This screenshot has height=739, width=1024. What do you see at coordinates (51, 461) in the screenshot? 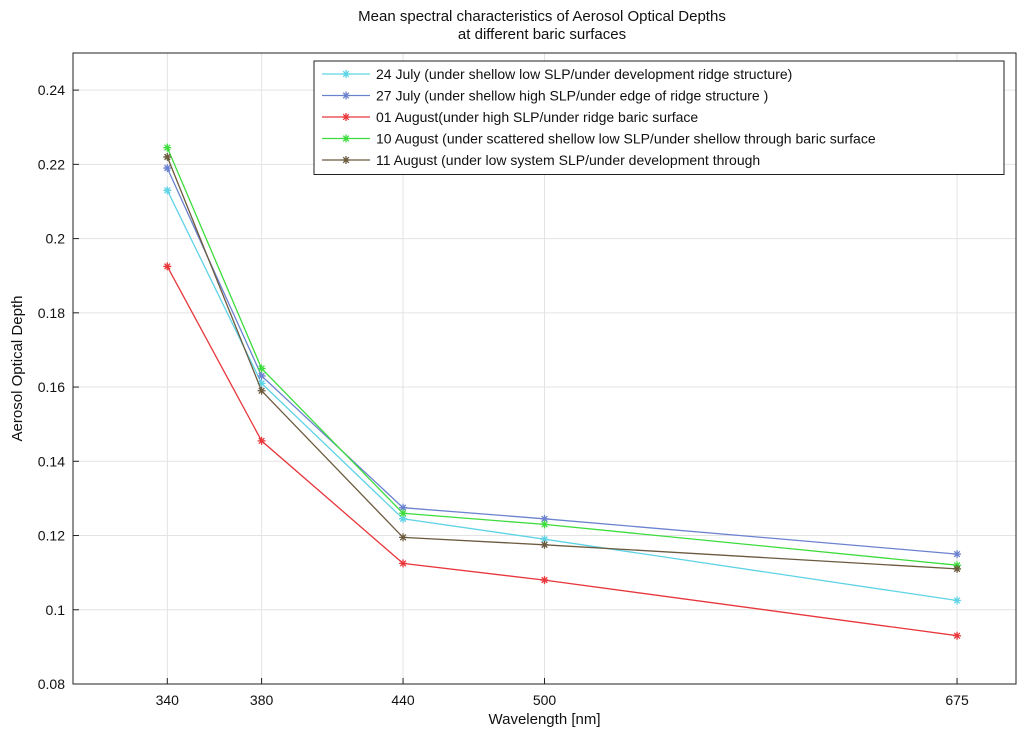
I see `y-tick-label: 0.14` at bounding box center [51, 461].